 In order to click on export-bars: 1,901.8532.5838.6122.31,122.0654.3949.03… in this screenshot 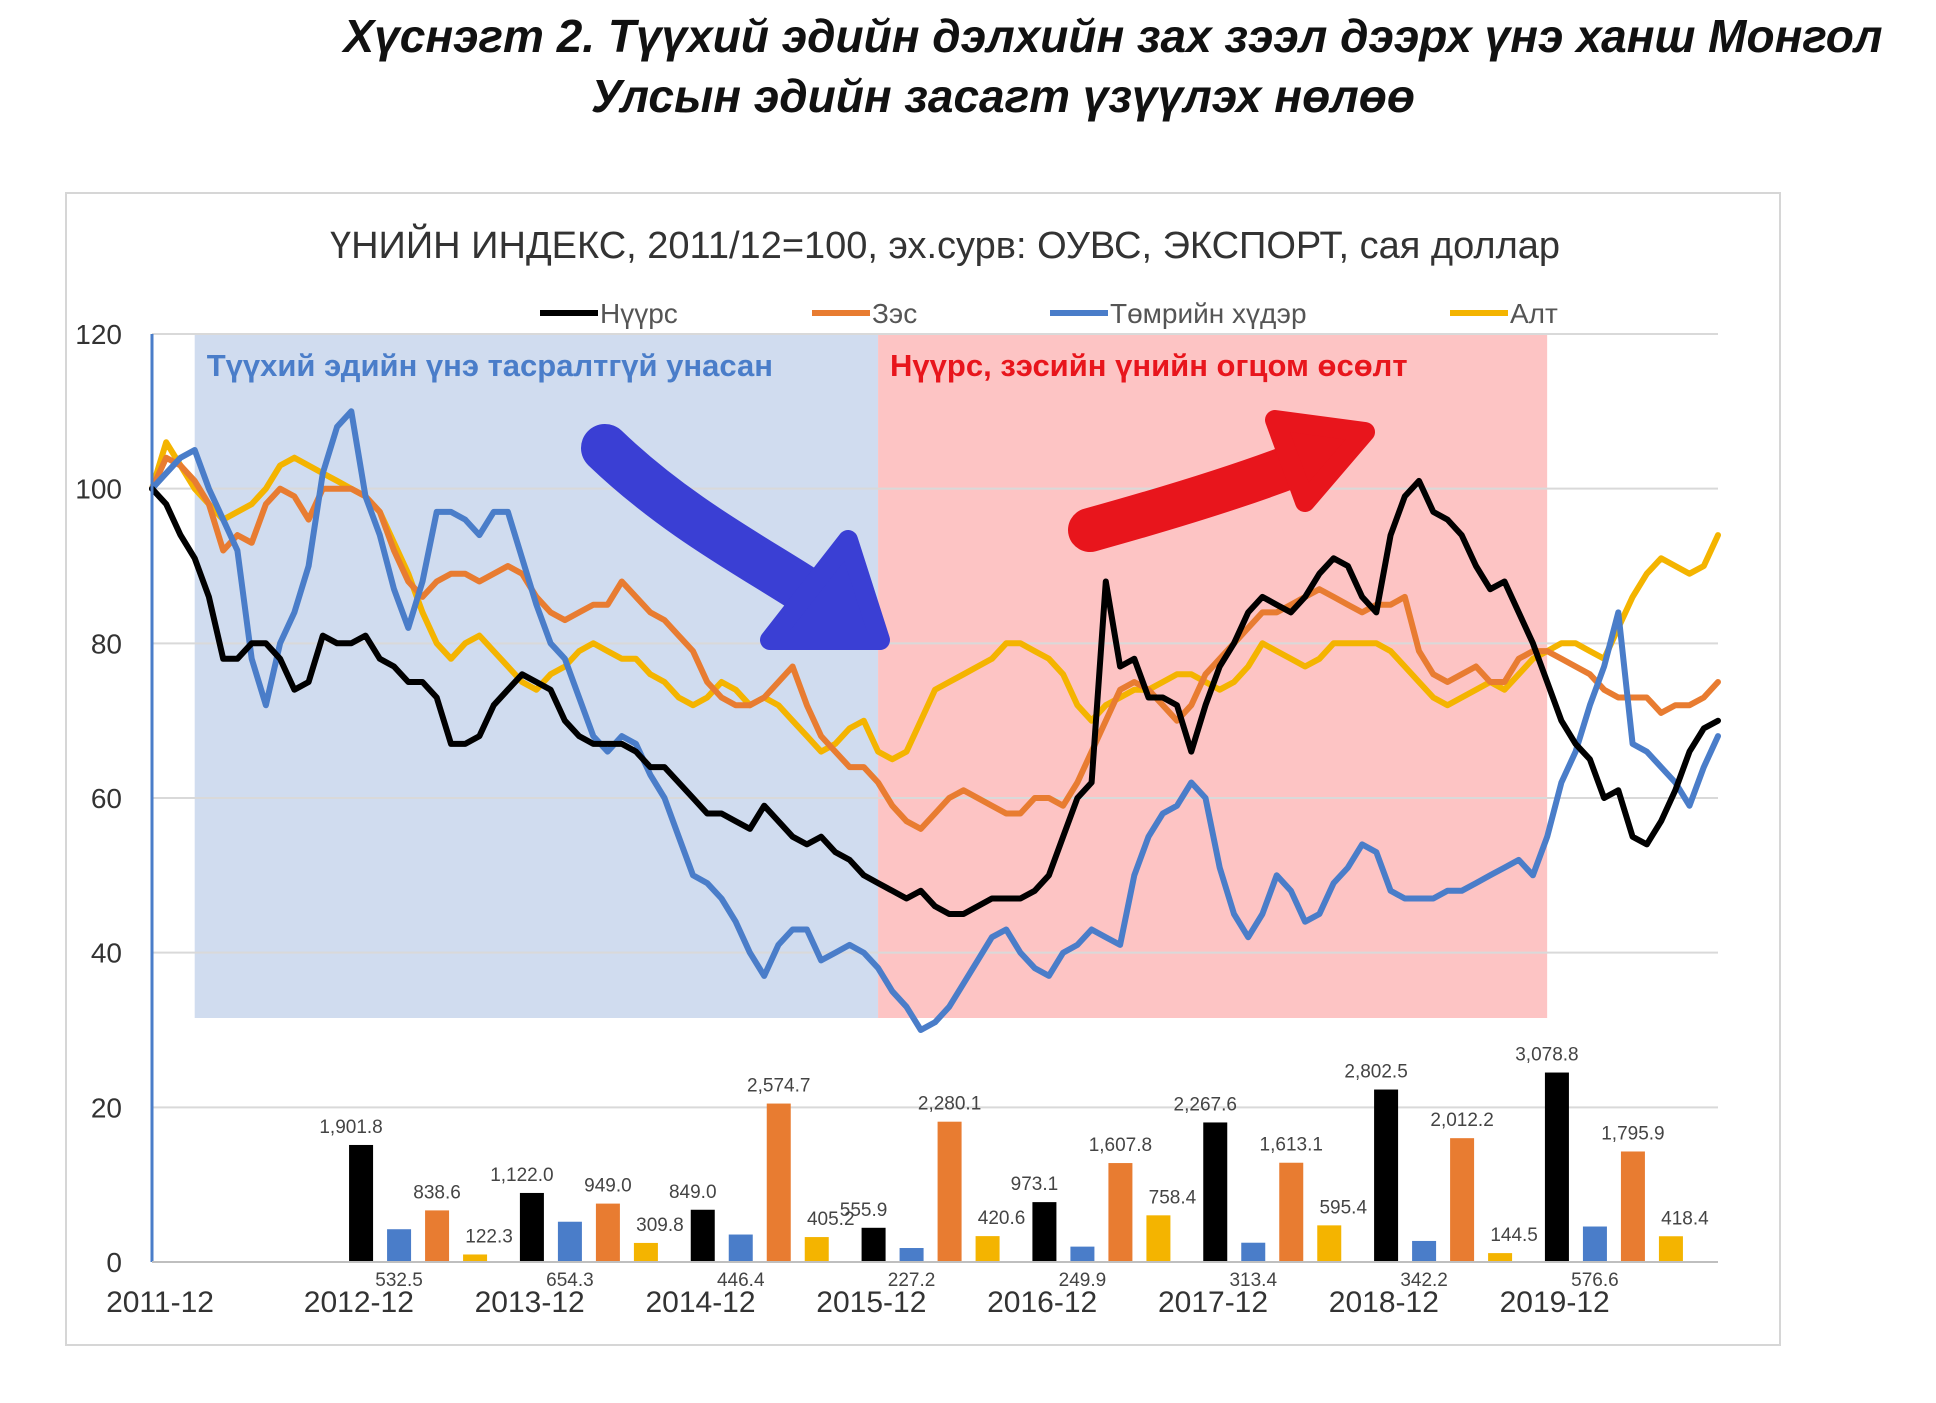, I will do `click(1014, 1168)`.